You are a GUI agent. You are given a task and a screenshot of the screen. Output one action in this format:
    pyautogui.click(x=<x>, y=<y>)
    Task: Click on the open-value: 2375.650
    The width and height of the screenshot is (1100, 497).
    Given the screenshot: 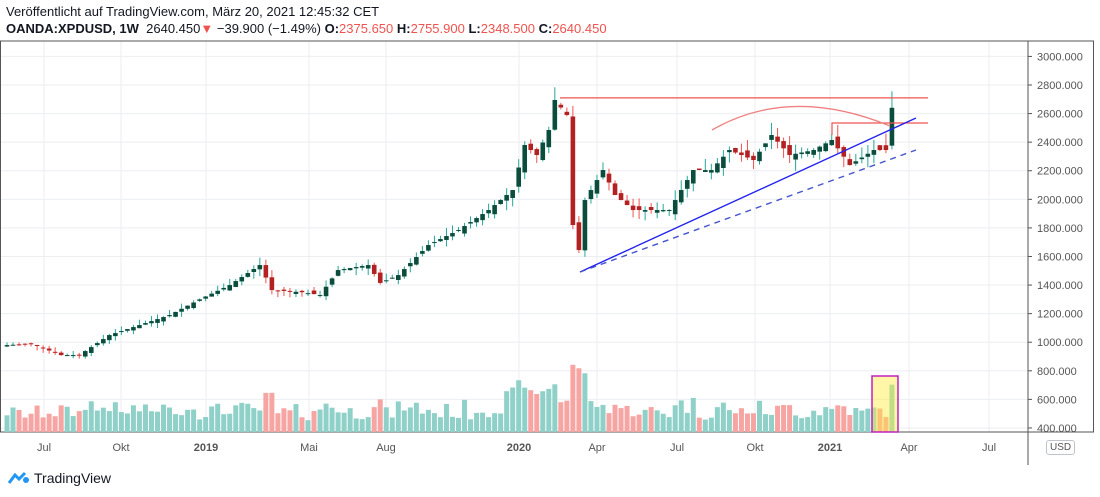 What is the action you would take?
    pyautogui.click(x=366, y=28)
    